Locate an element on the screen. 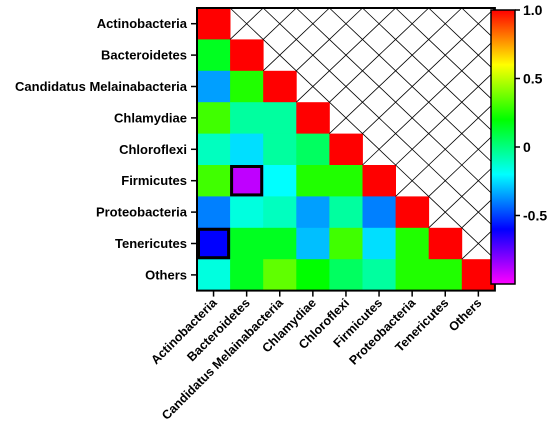 This screenshot has height=433, width=550. row-label: Firmicutes is located at coordinates (154, 180).